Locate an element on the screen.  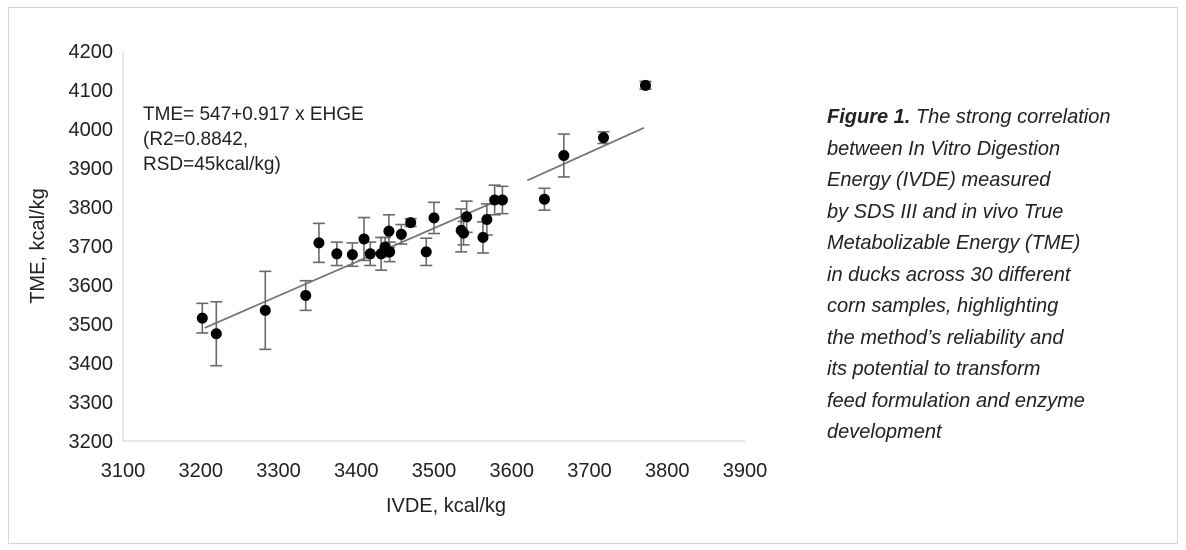
y-tick-label: 4100 is located at coordinates (91, 91).